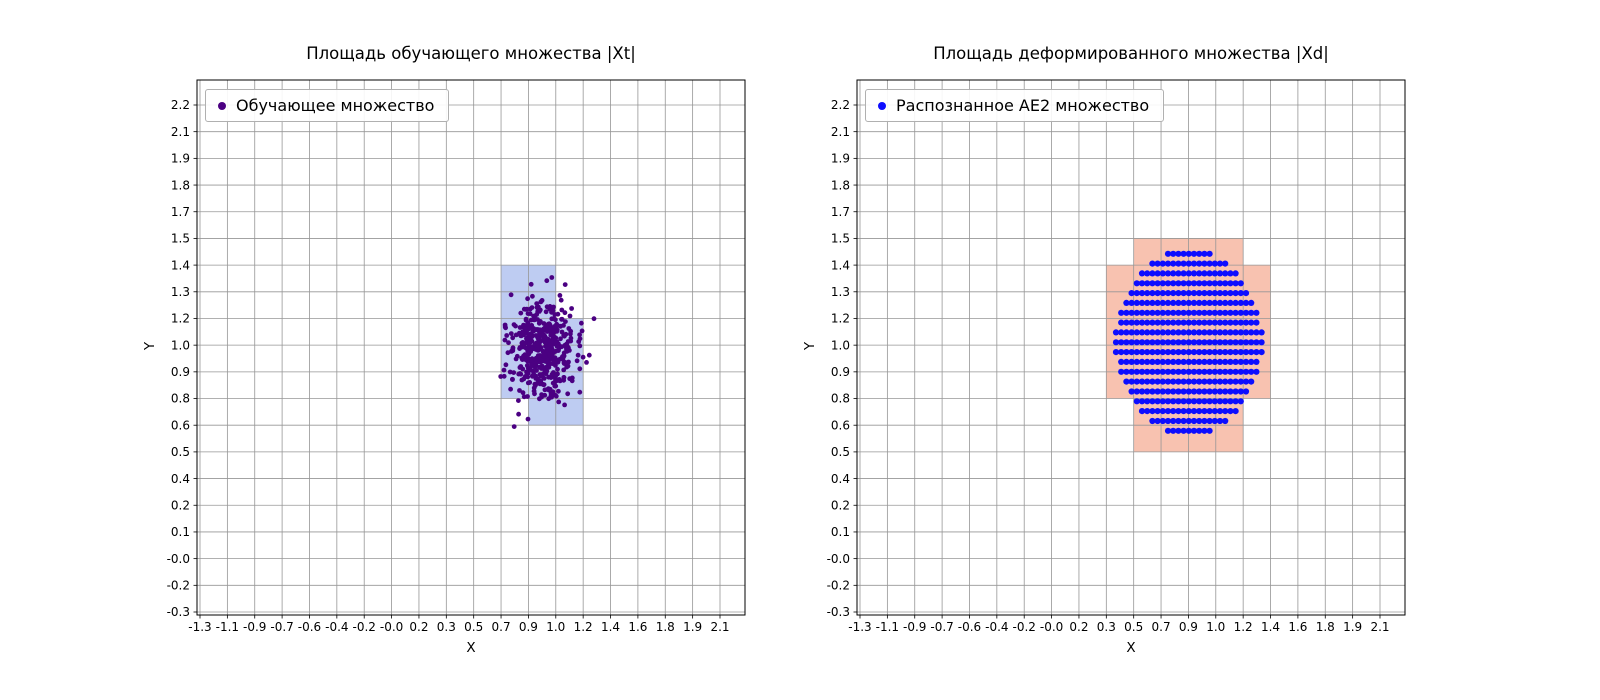  What do you see at coordinates (150, 346) in the screenshot?
I see `left-y-axis-label: Y` at bounding box center [150, 346].